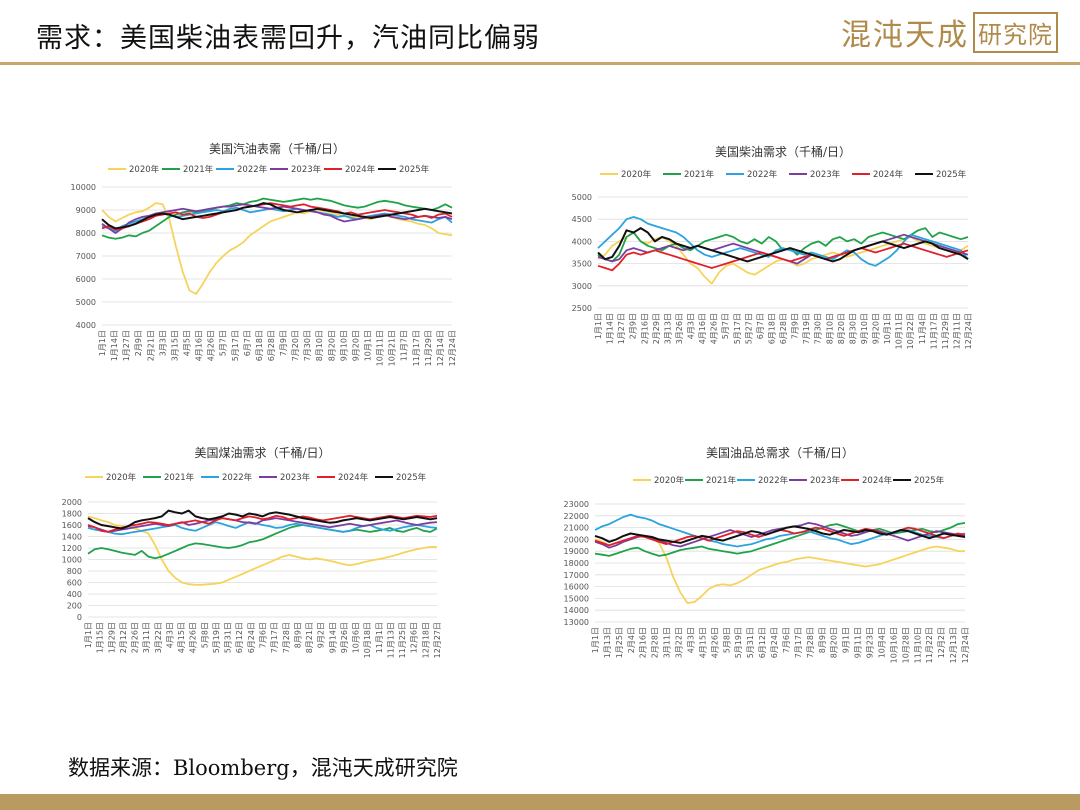  I want to click on x-tick-label: 2月21日, so click(150, 345).